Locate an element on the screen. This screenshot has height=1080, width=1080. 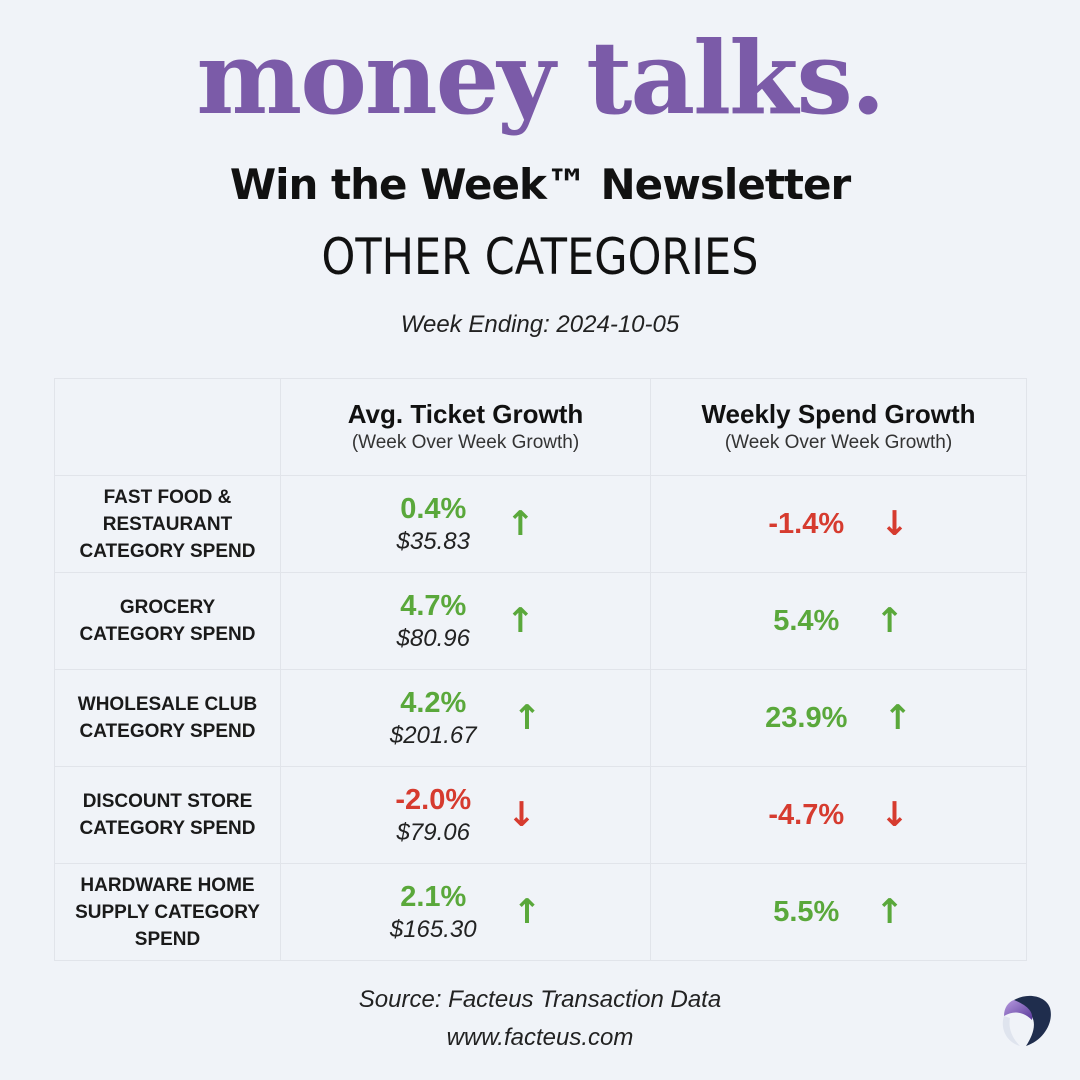
header-ticket-subtitle: (Week Over Week Growth) is located at coordinates (465, 442).